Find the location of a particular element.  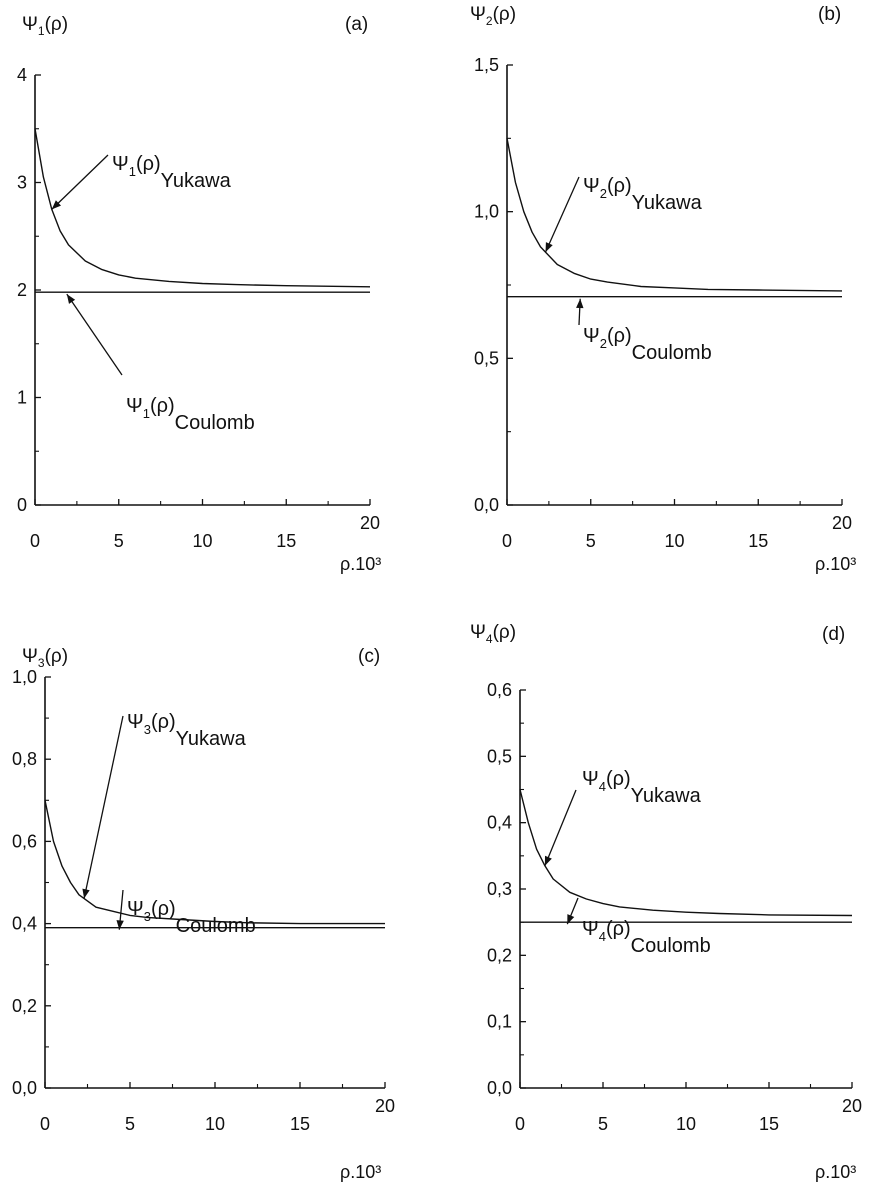

panel-label: (a) is located at coordinates (356, 24).